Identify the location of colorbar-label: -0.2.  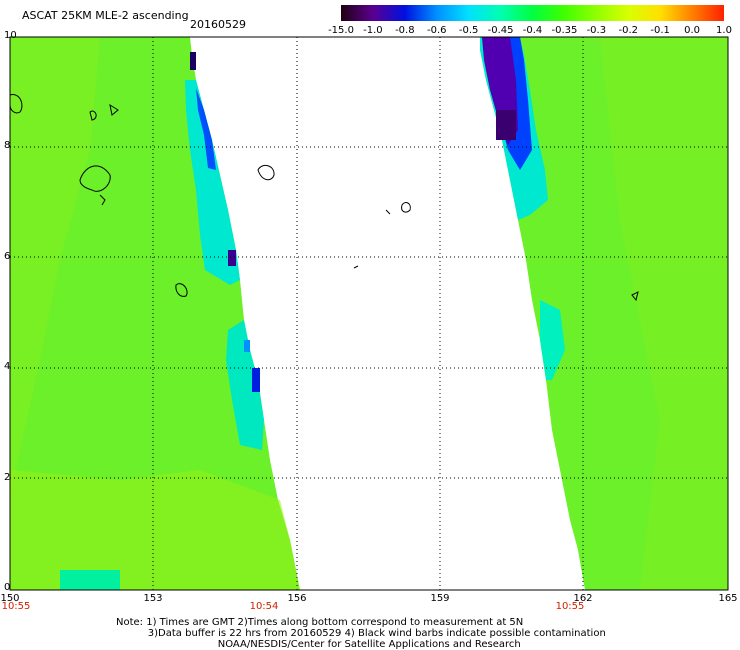
(628, 30).